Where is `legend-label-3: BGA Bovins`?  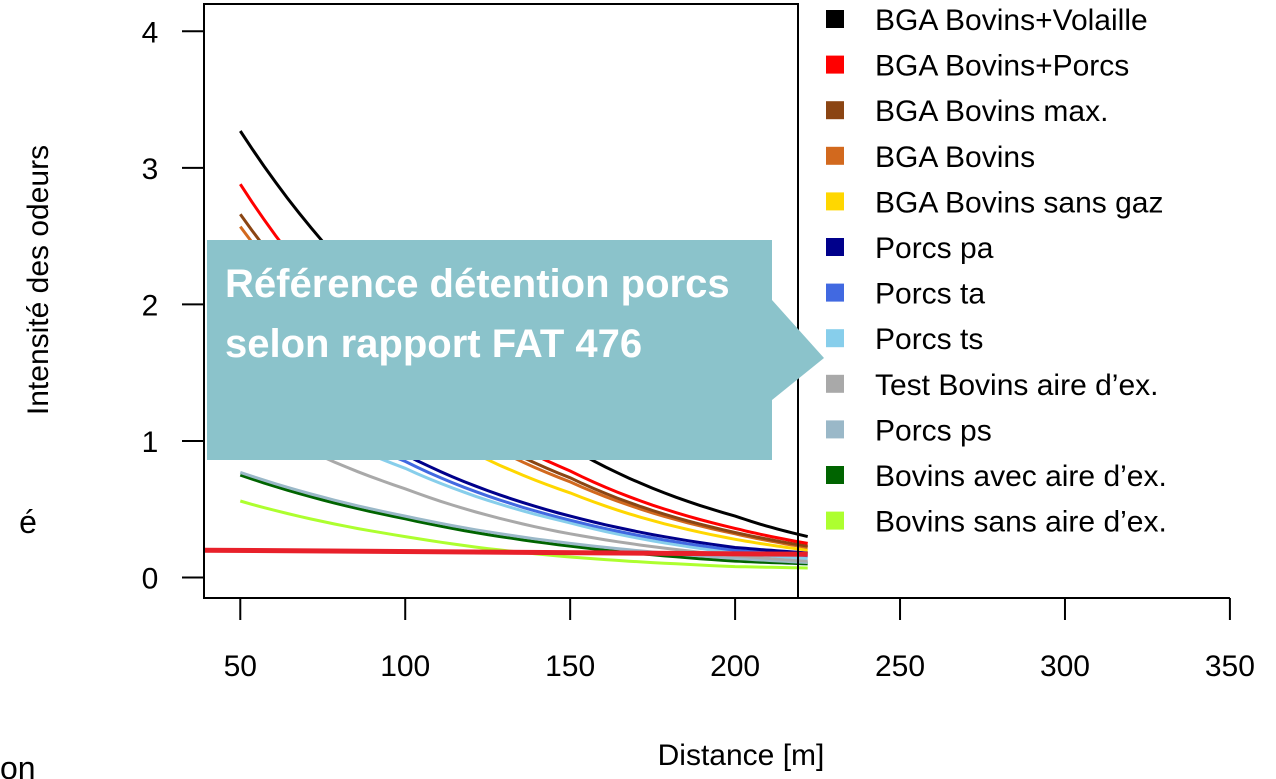
legend-label-3: BGA Bovins is located at coordinates (955, 157).